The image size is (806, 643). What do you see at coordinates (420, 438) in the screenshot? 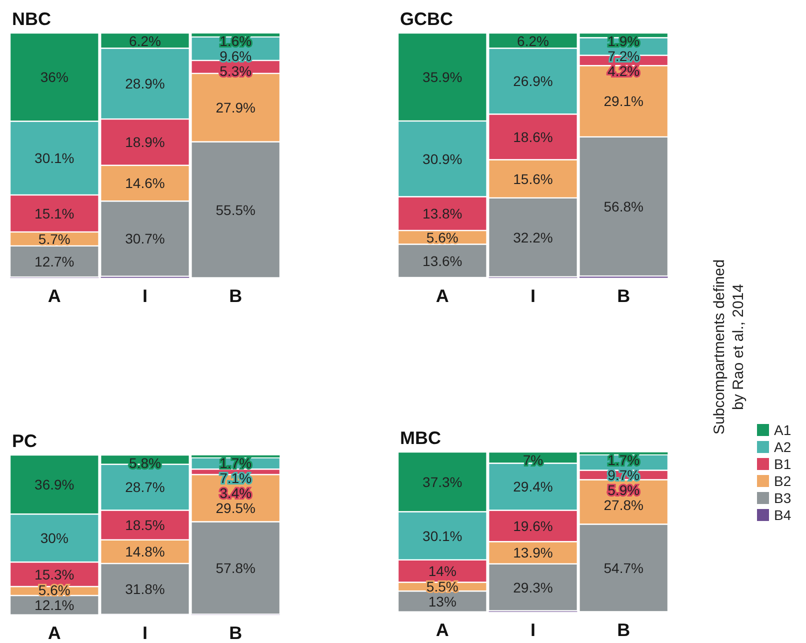
I see `chart-title: MBC` at bounding box center [420, 438].